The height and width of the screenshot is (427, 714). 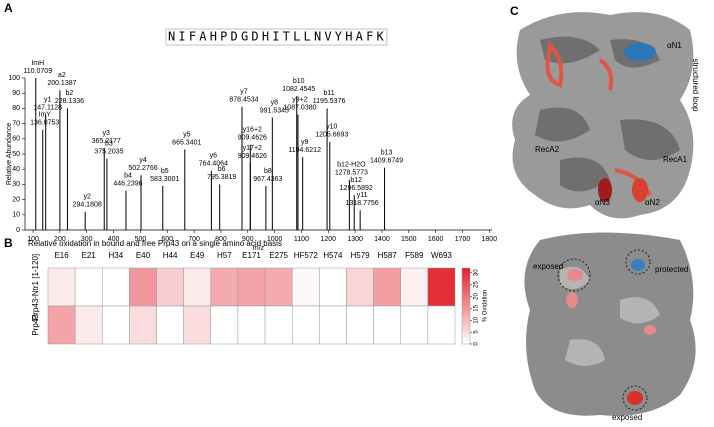 What do you see at coordinates (490, 239) in the screenshot?
I see `x-tick-label: 1800` at bounding box center [490, 239].